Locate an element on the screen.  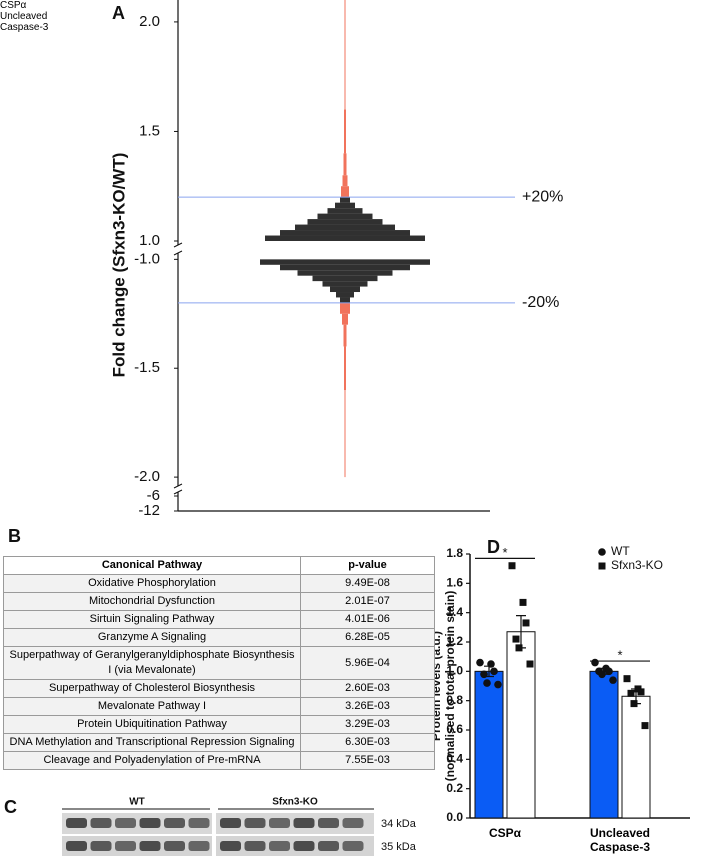
y-tick-label: 1.2 is located at coordinates (454, 641).